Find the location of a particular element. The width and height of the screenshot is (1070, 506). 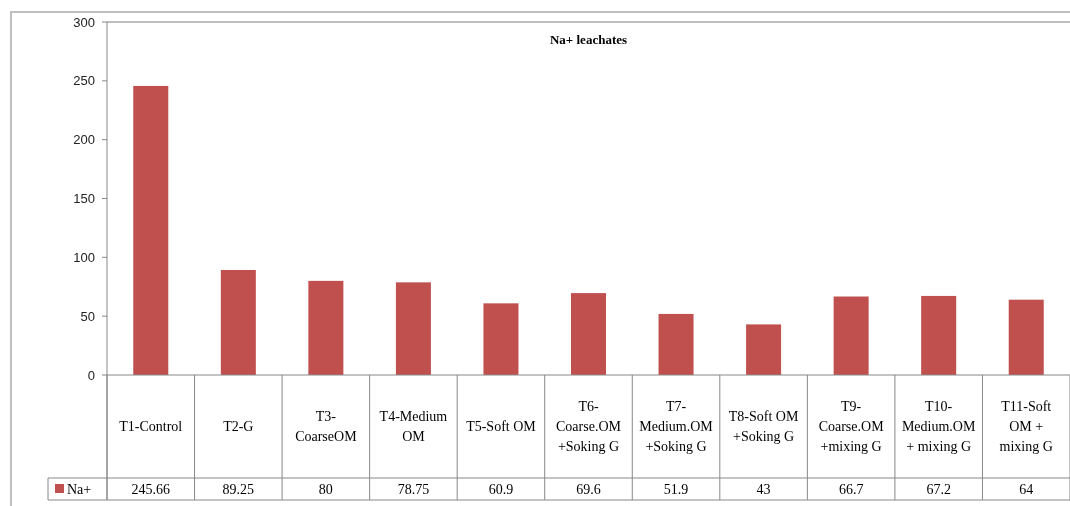

y-tick-label: 50 is located at coordinates (87, 316).